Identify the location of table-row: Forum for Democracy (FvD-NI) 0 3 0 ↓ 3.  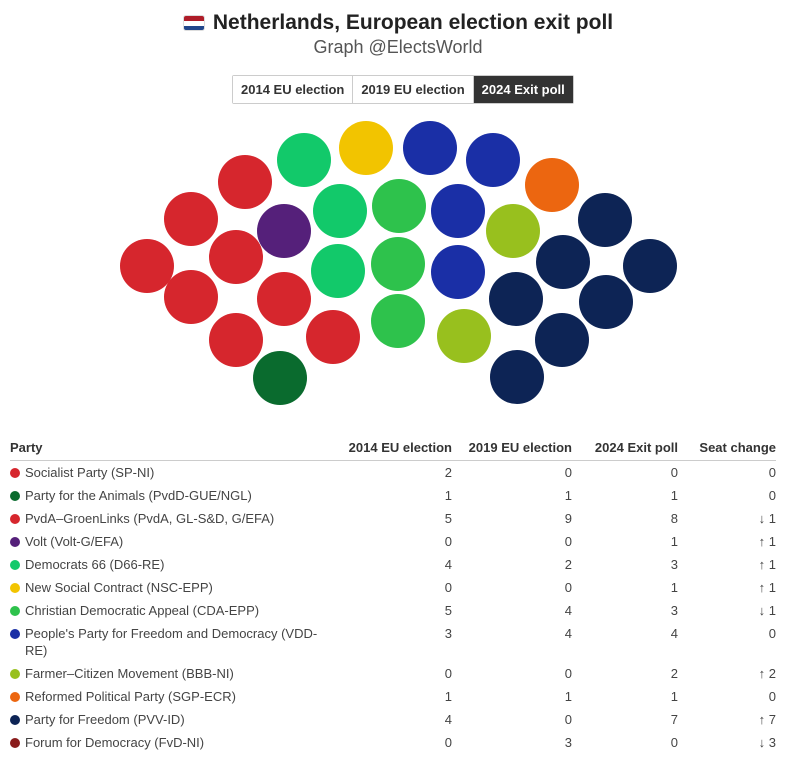
(393, 742).